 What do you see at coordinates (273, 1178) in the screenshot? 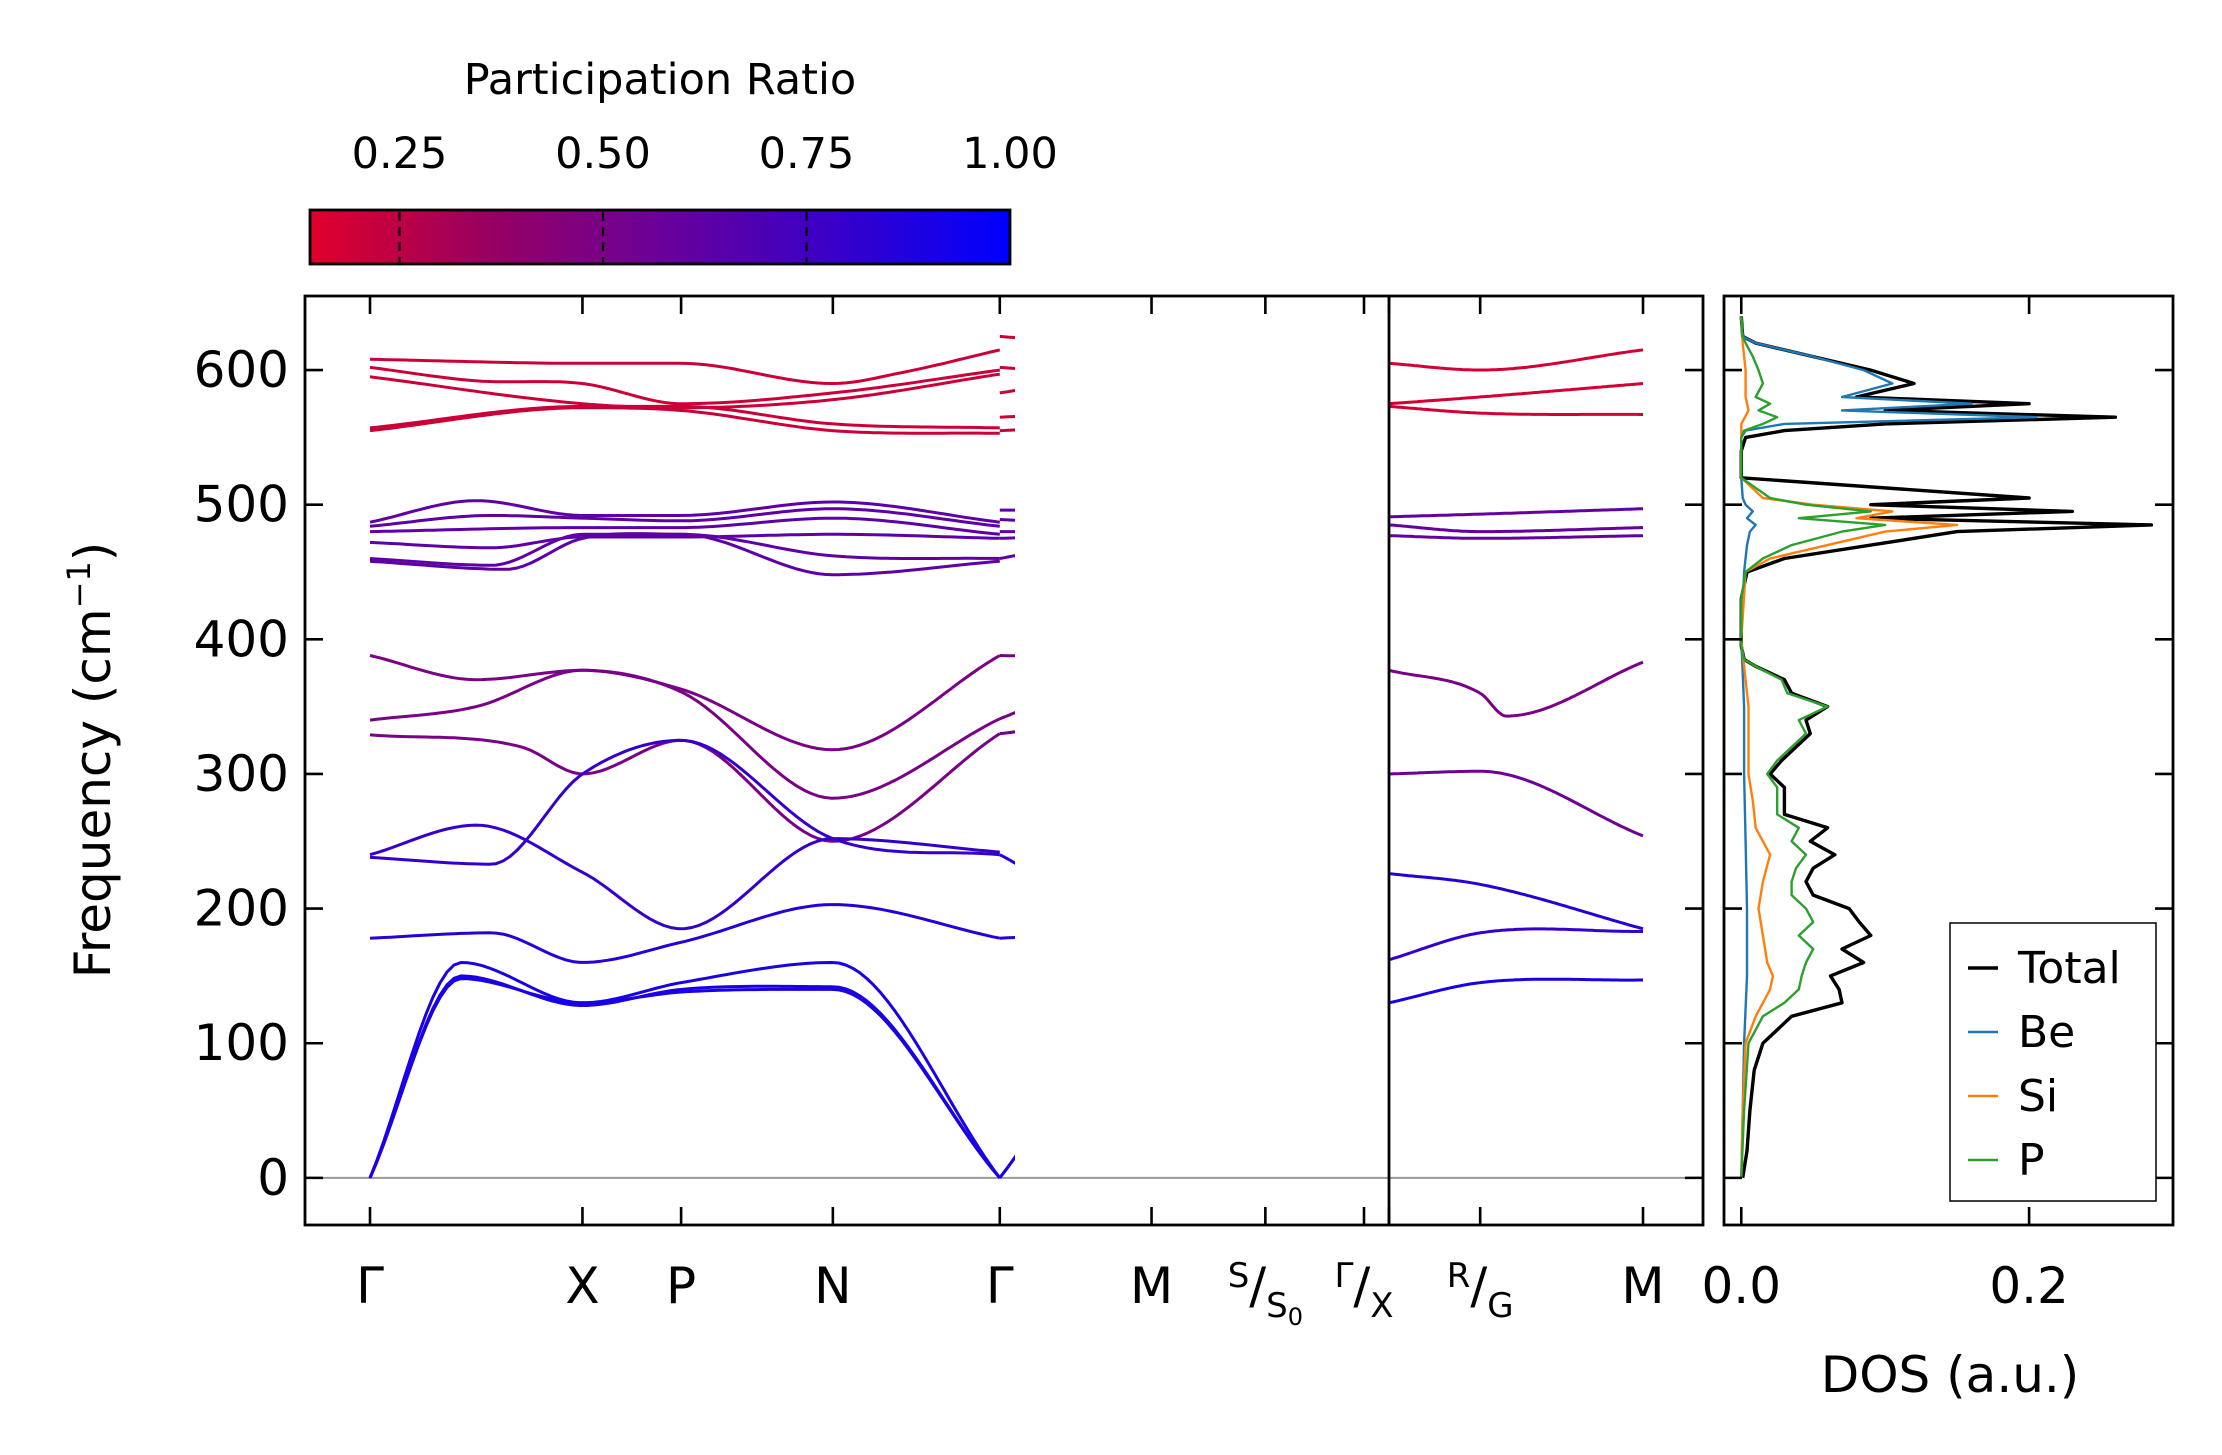
I see `y-tick-label: 0` at bounding box center [273, 1178].